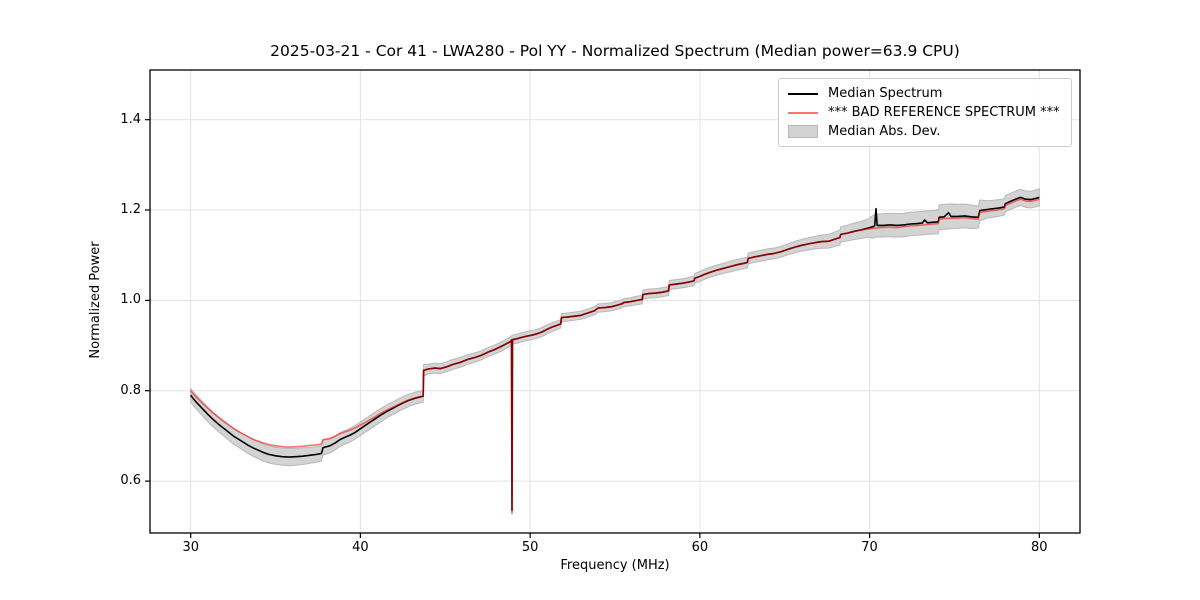  What do you see at coordinates (803, 131) in the screenshot?
I see `mad-band-swatch-icon` at bounding box center [803, 131].